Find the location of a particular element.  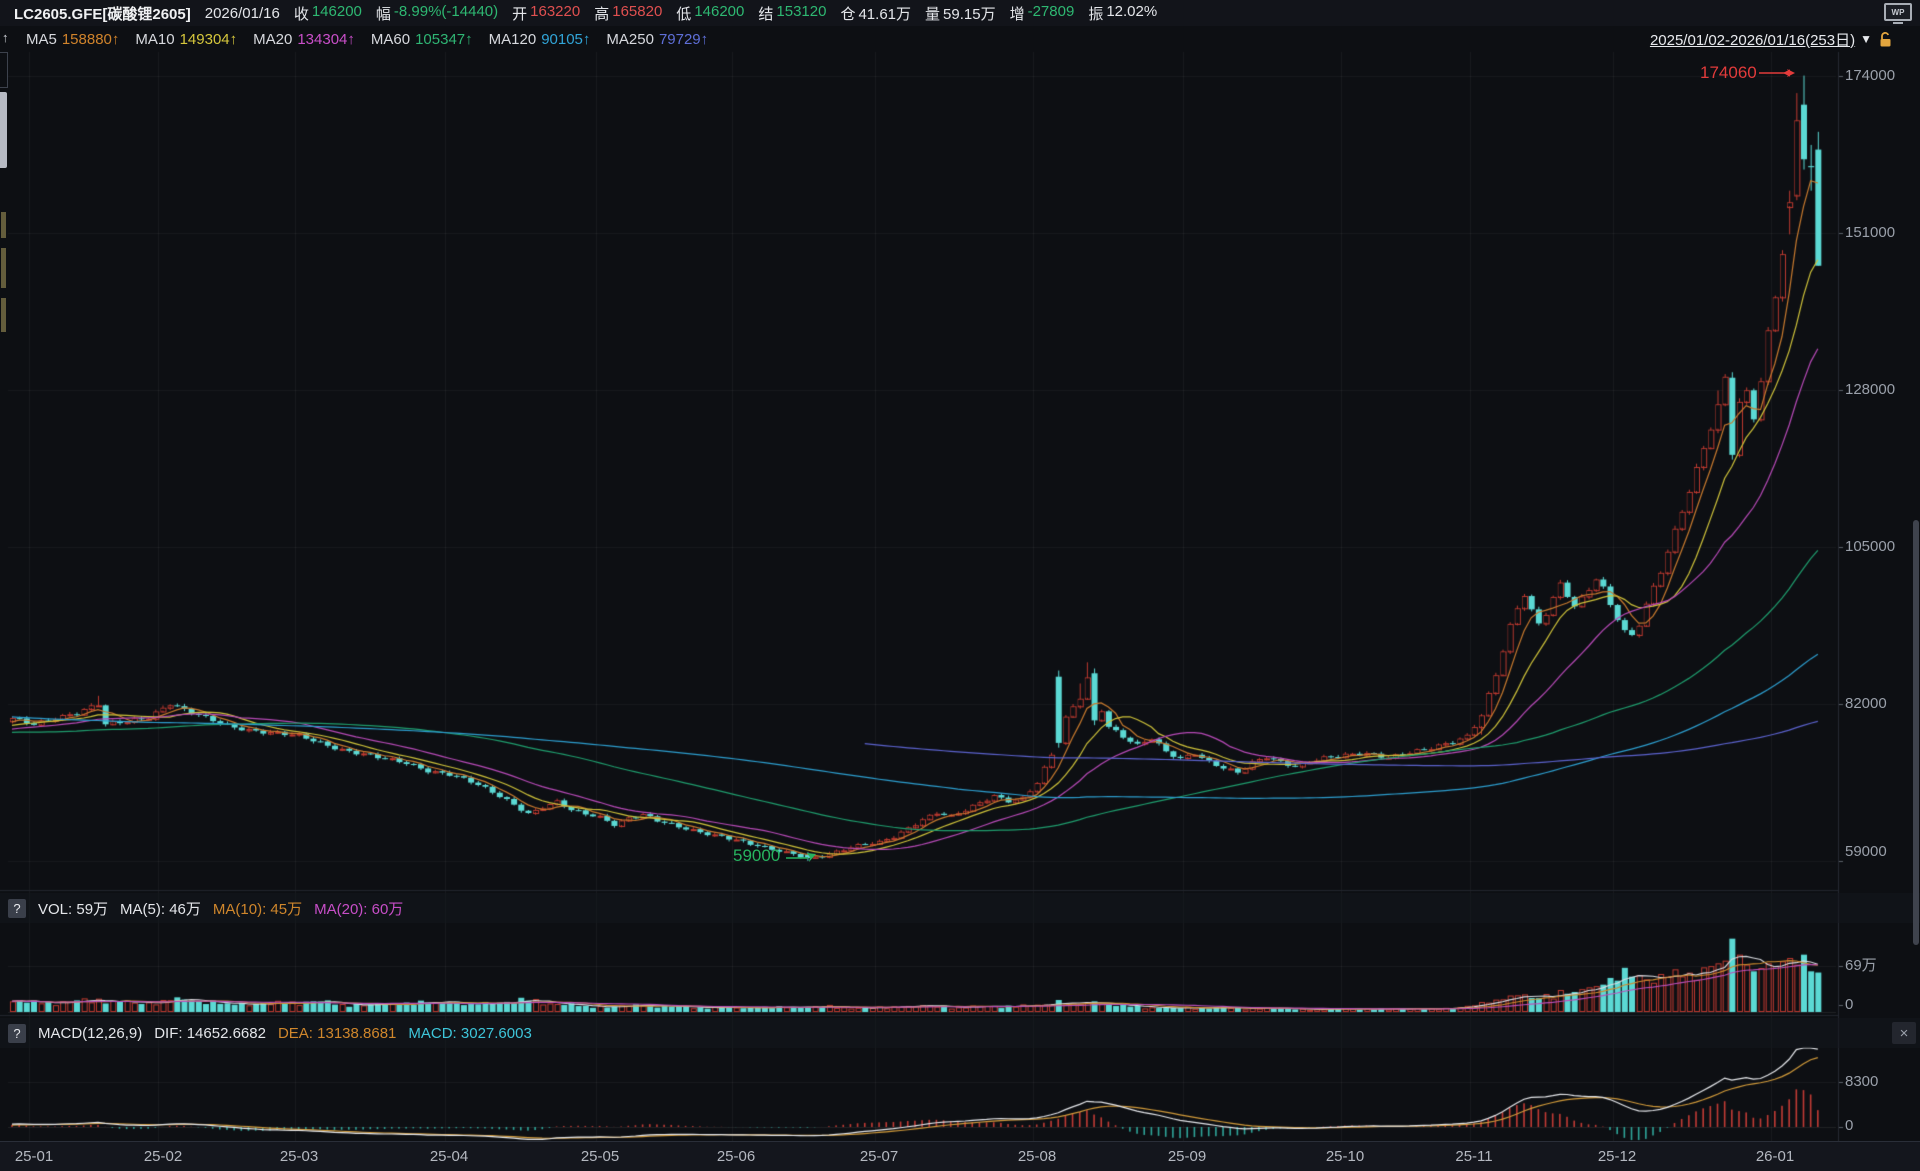

price-tick-82000: 82000 is located at coordinates (1866, 703).